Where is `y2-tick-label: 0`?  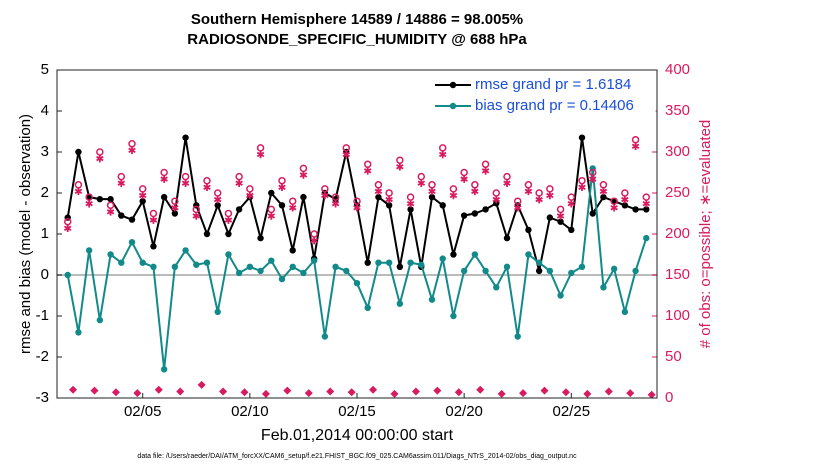
y2-tick-label: 0 is located at coordinates (669, 397).